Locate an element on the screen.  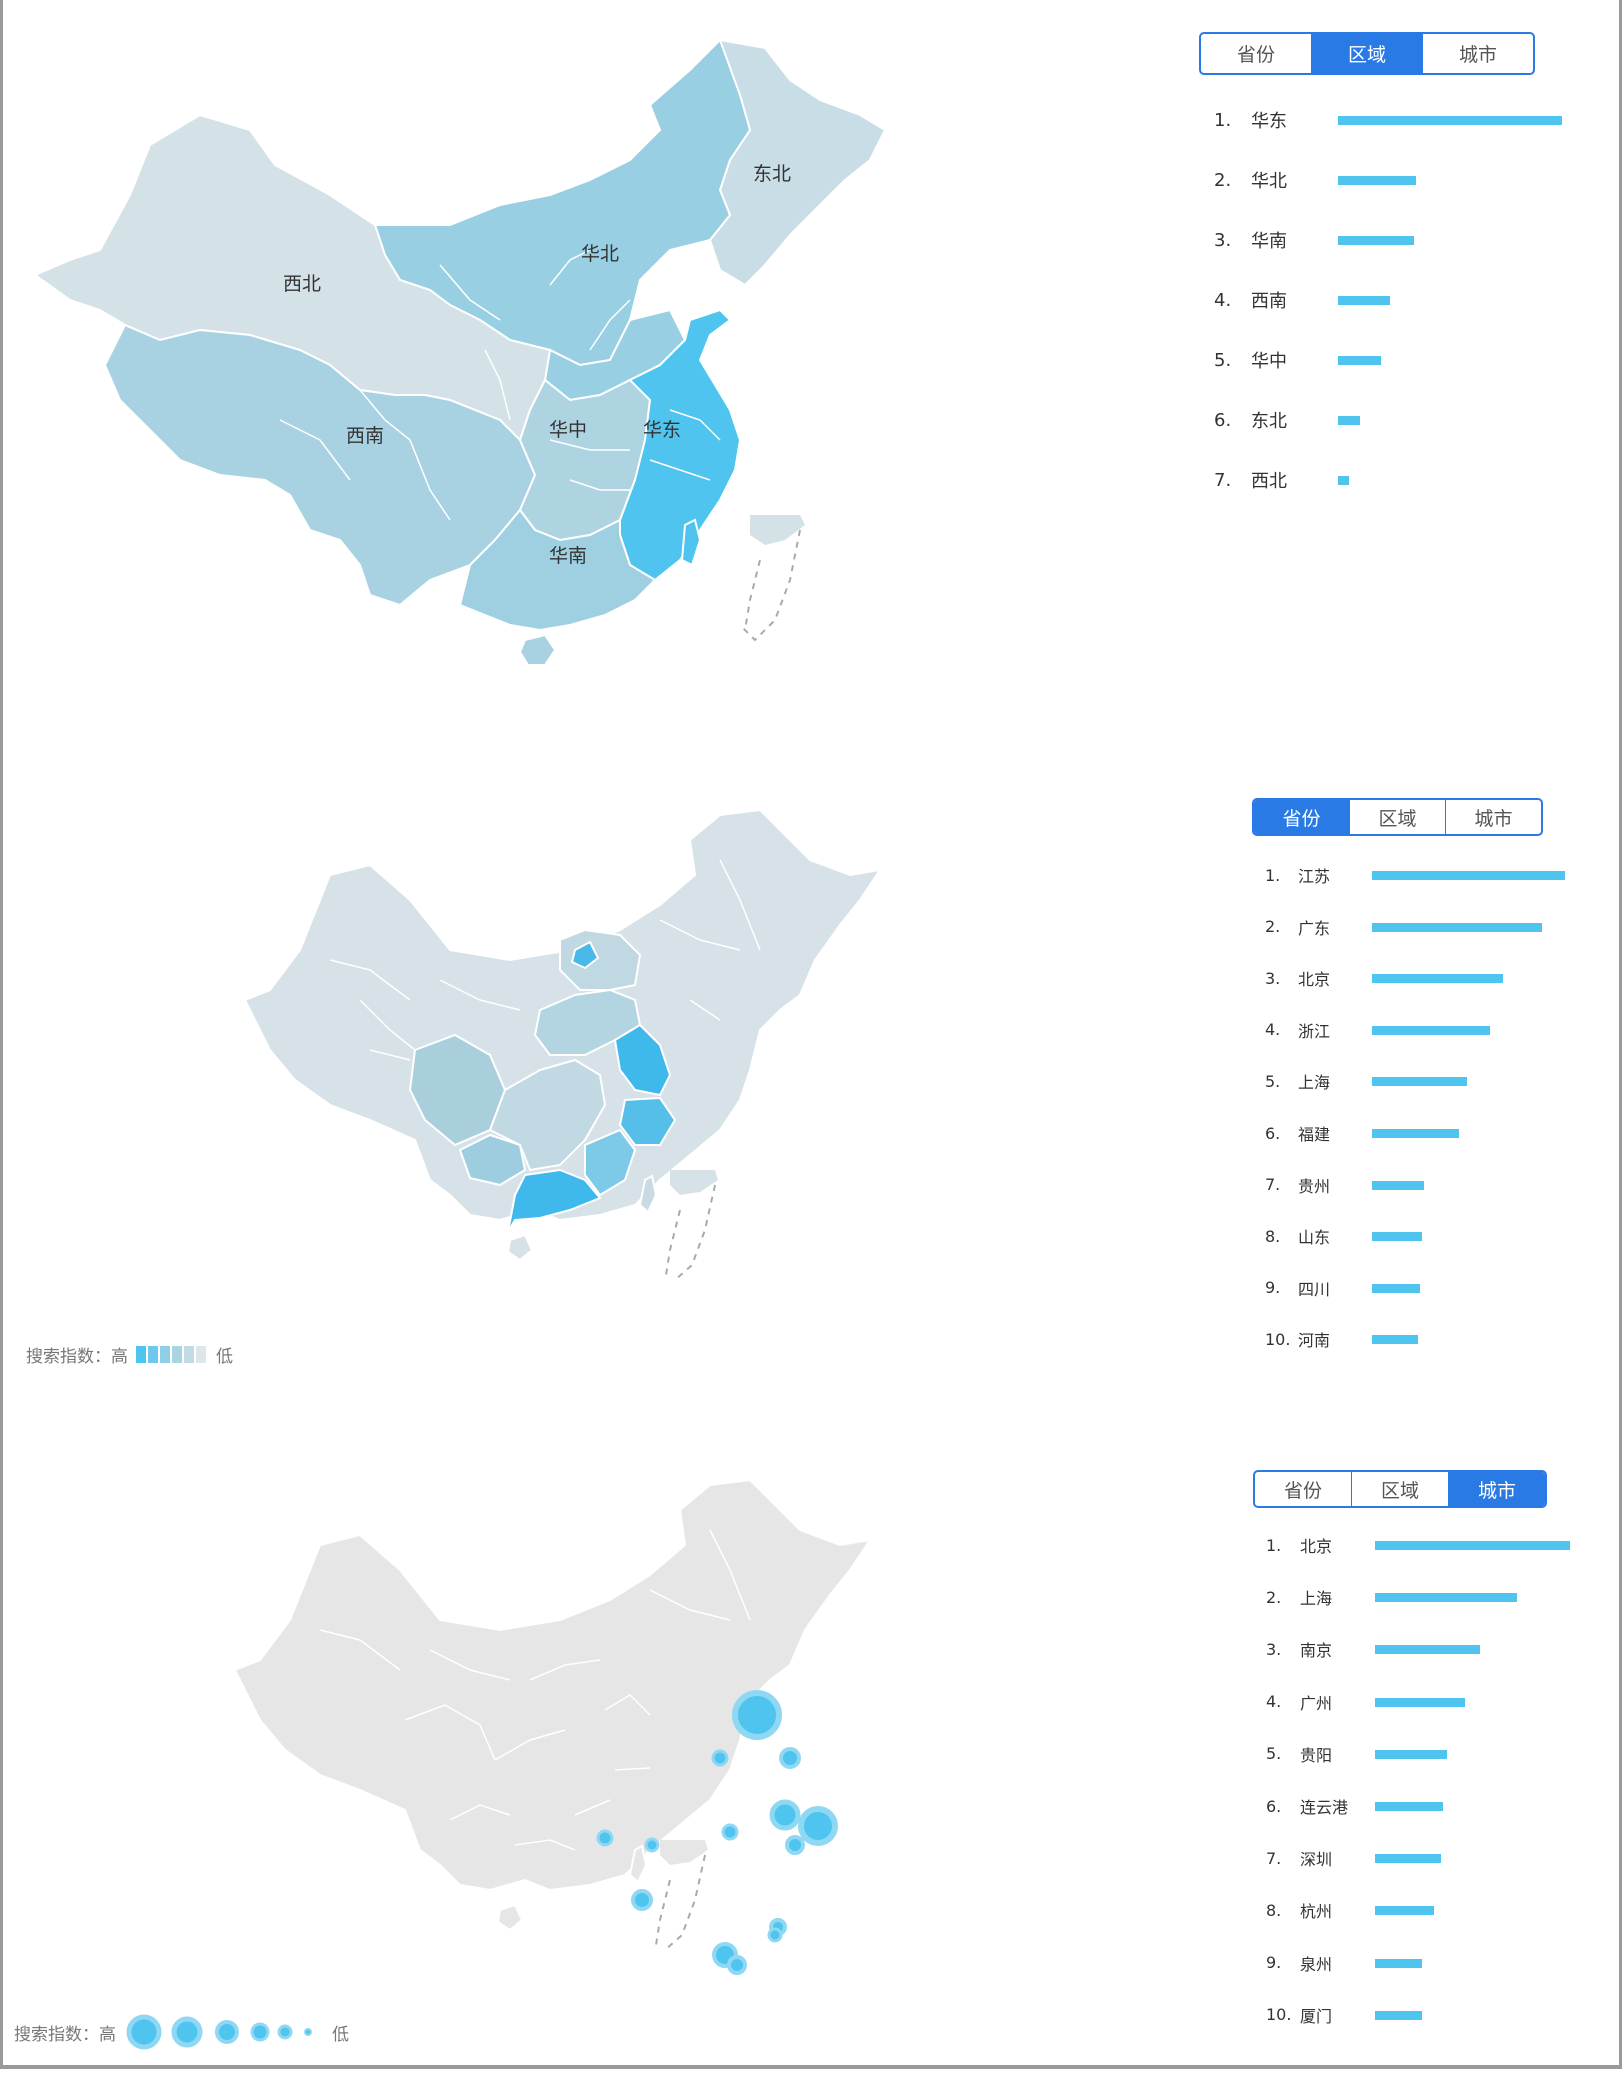
map-province-jiangsu is located at coordinates (642, 1060).